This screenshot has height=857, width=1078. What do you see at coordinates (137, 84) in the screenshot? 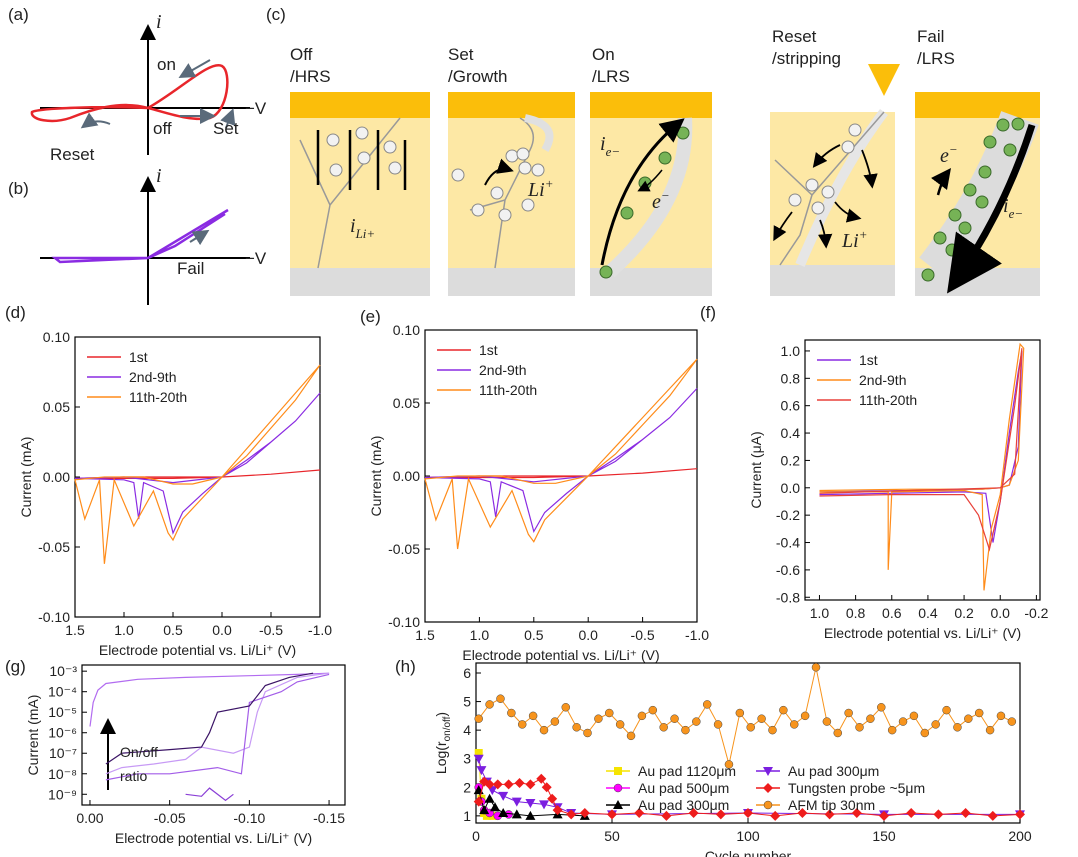
I see `diagram-a: (a) i on off Set Reset −V` at bounding box center [137, 84].